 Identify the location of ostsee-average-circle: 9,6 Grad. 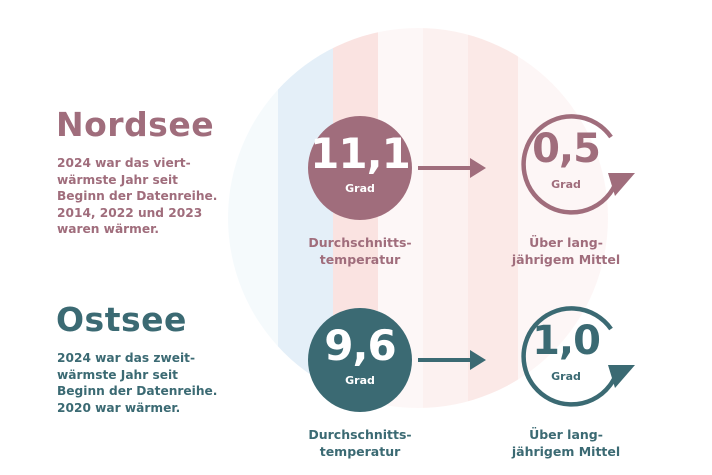
(360, 360).